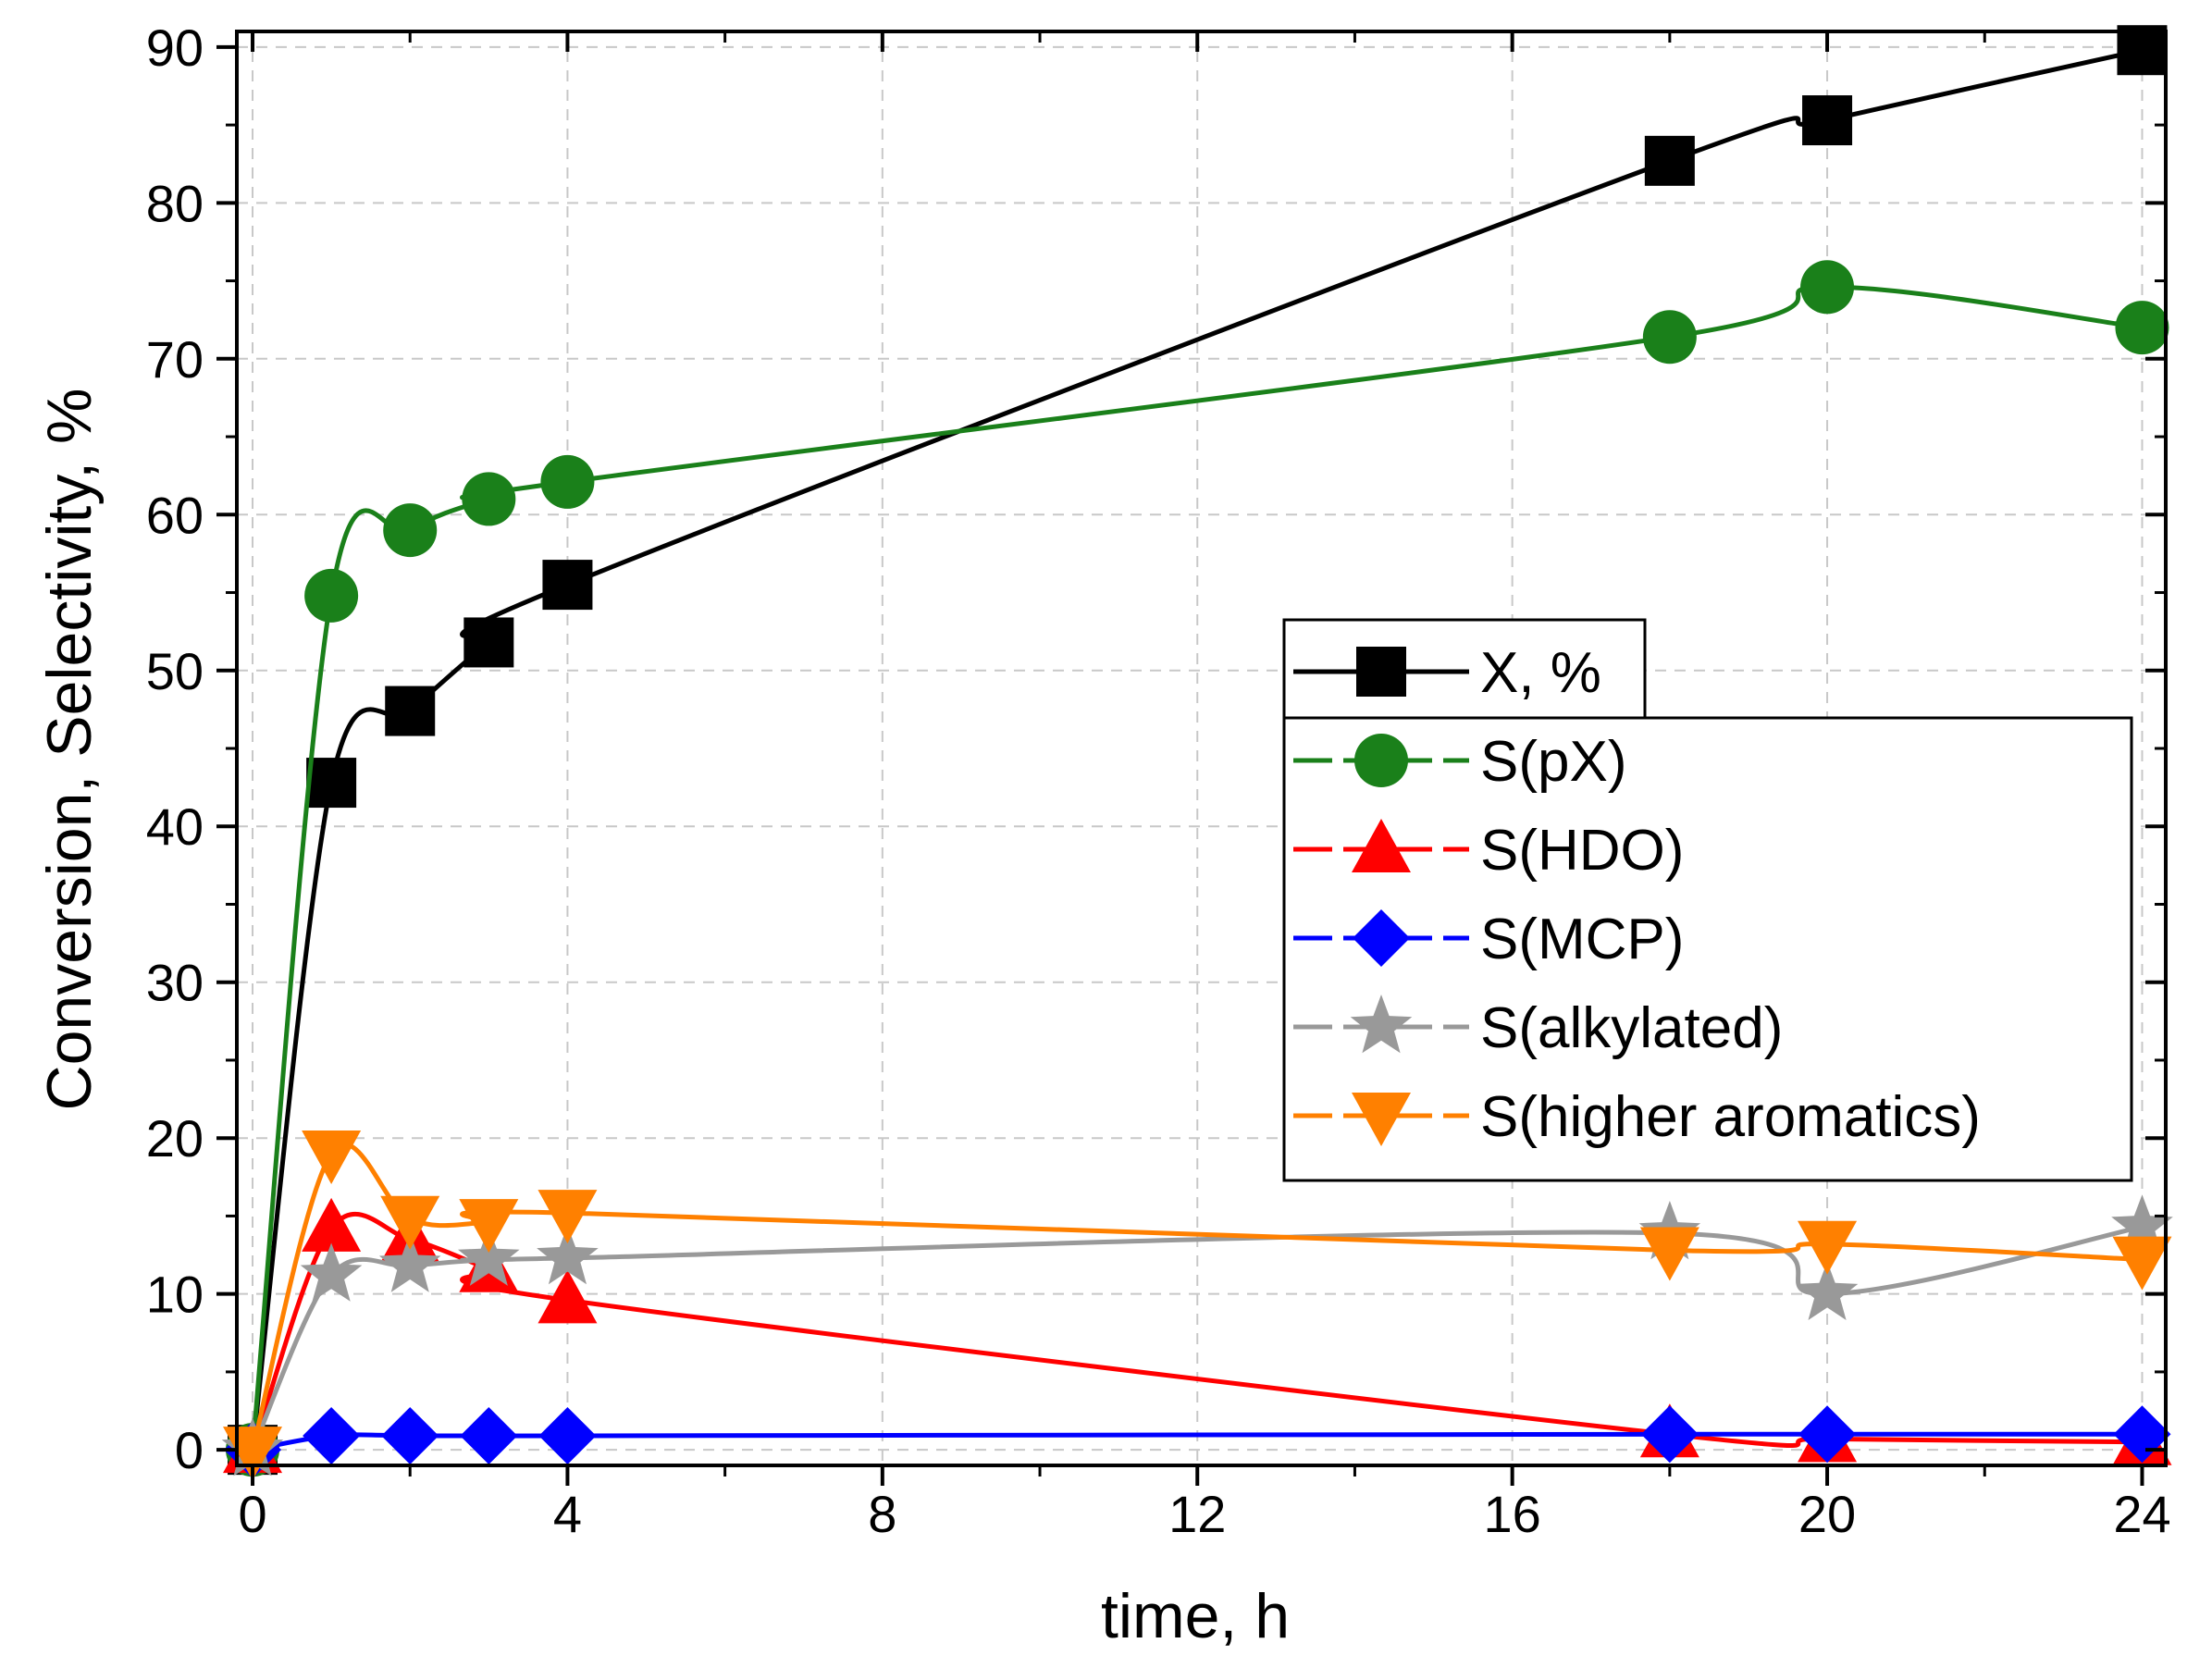 This screenshot has width=2212, height=1668. Describe the element at coordinates (1631, 1028) in the screenshot. I see `legend-label: S(alkylated)` at that location.